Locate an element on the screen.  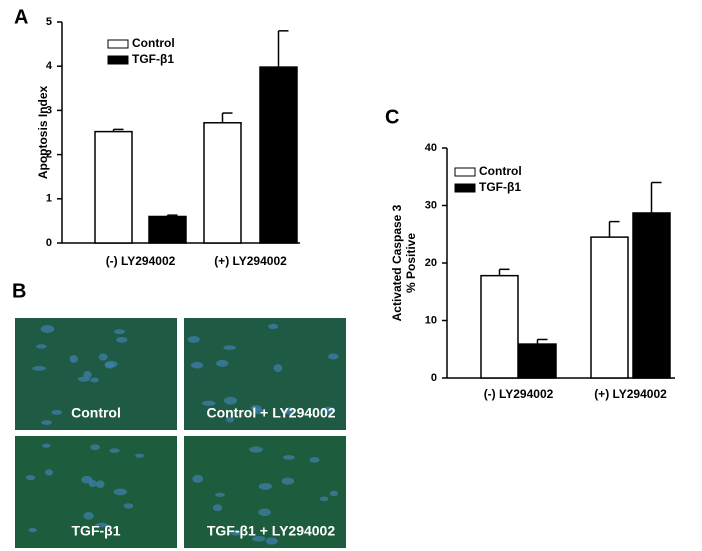
y-tick-label: 10 is located at coordinates (431, 320).